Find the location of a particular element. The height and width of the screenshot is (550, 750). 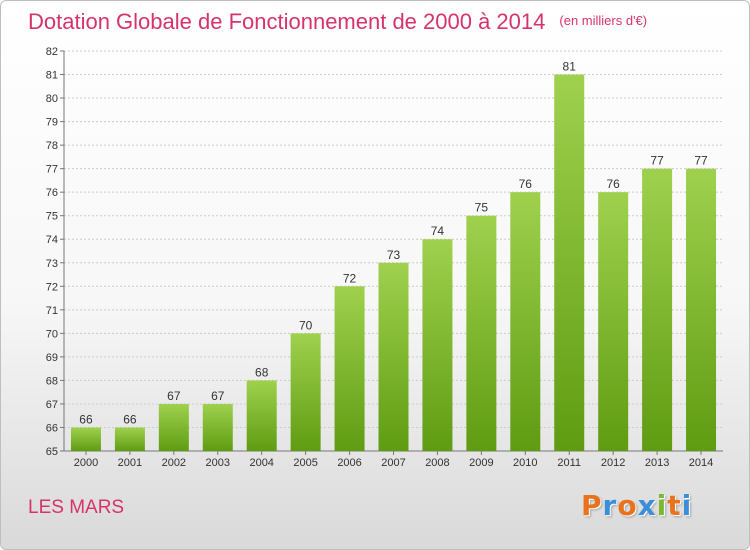

y-tick-label: 65 is located at coordinates (52, 452).